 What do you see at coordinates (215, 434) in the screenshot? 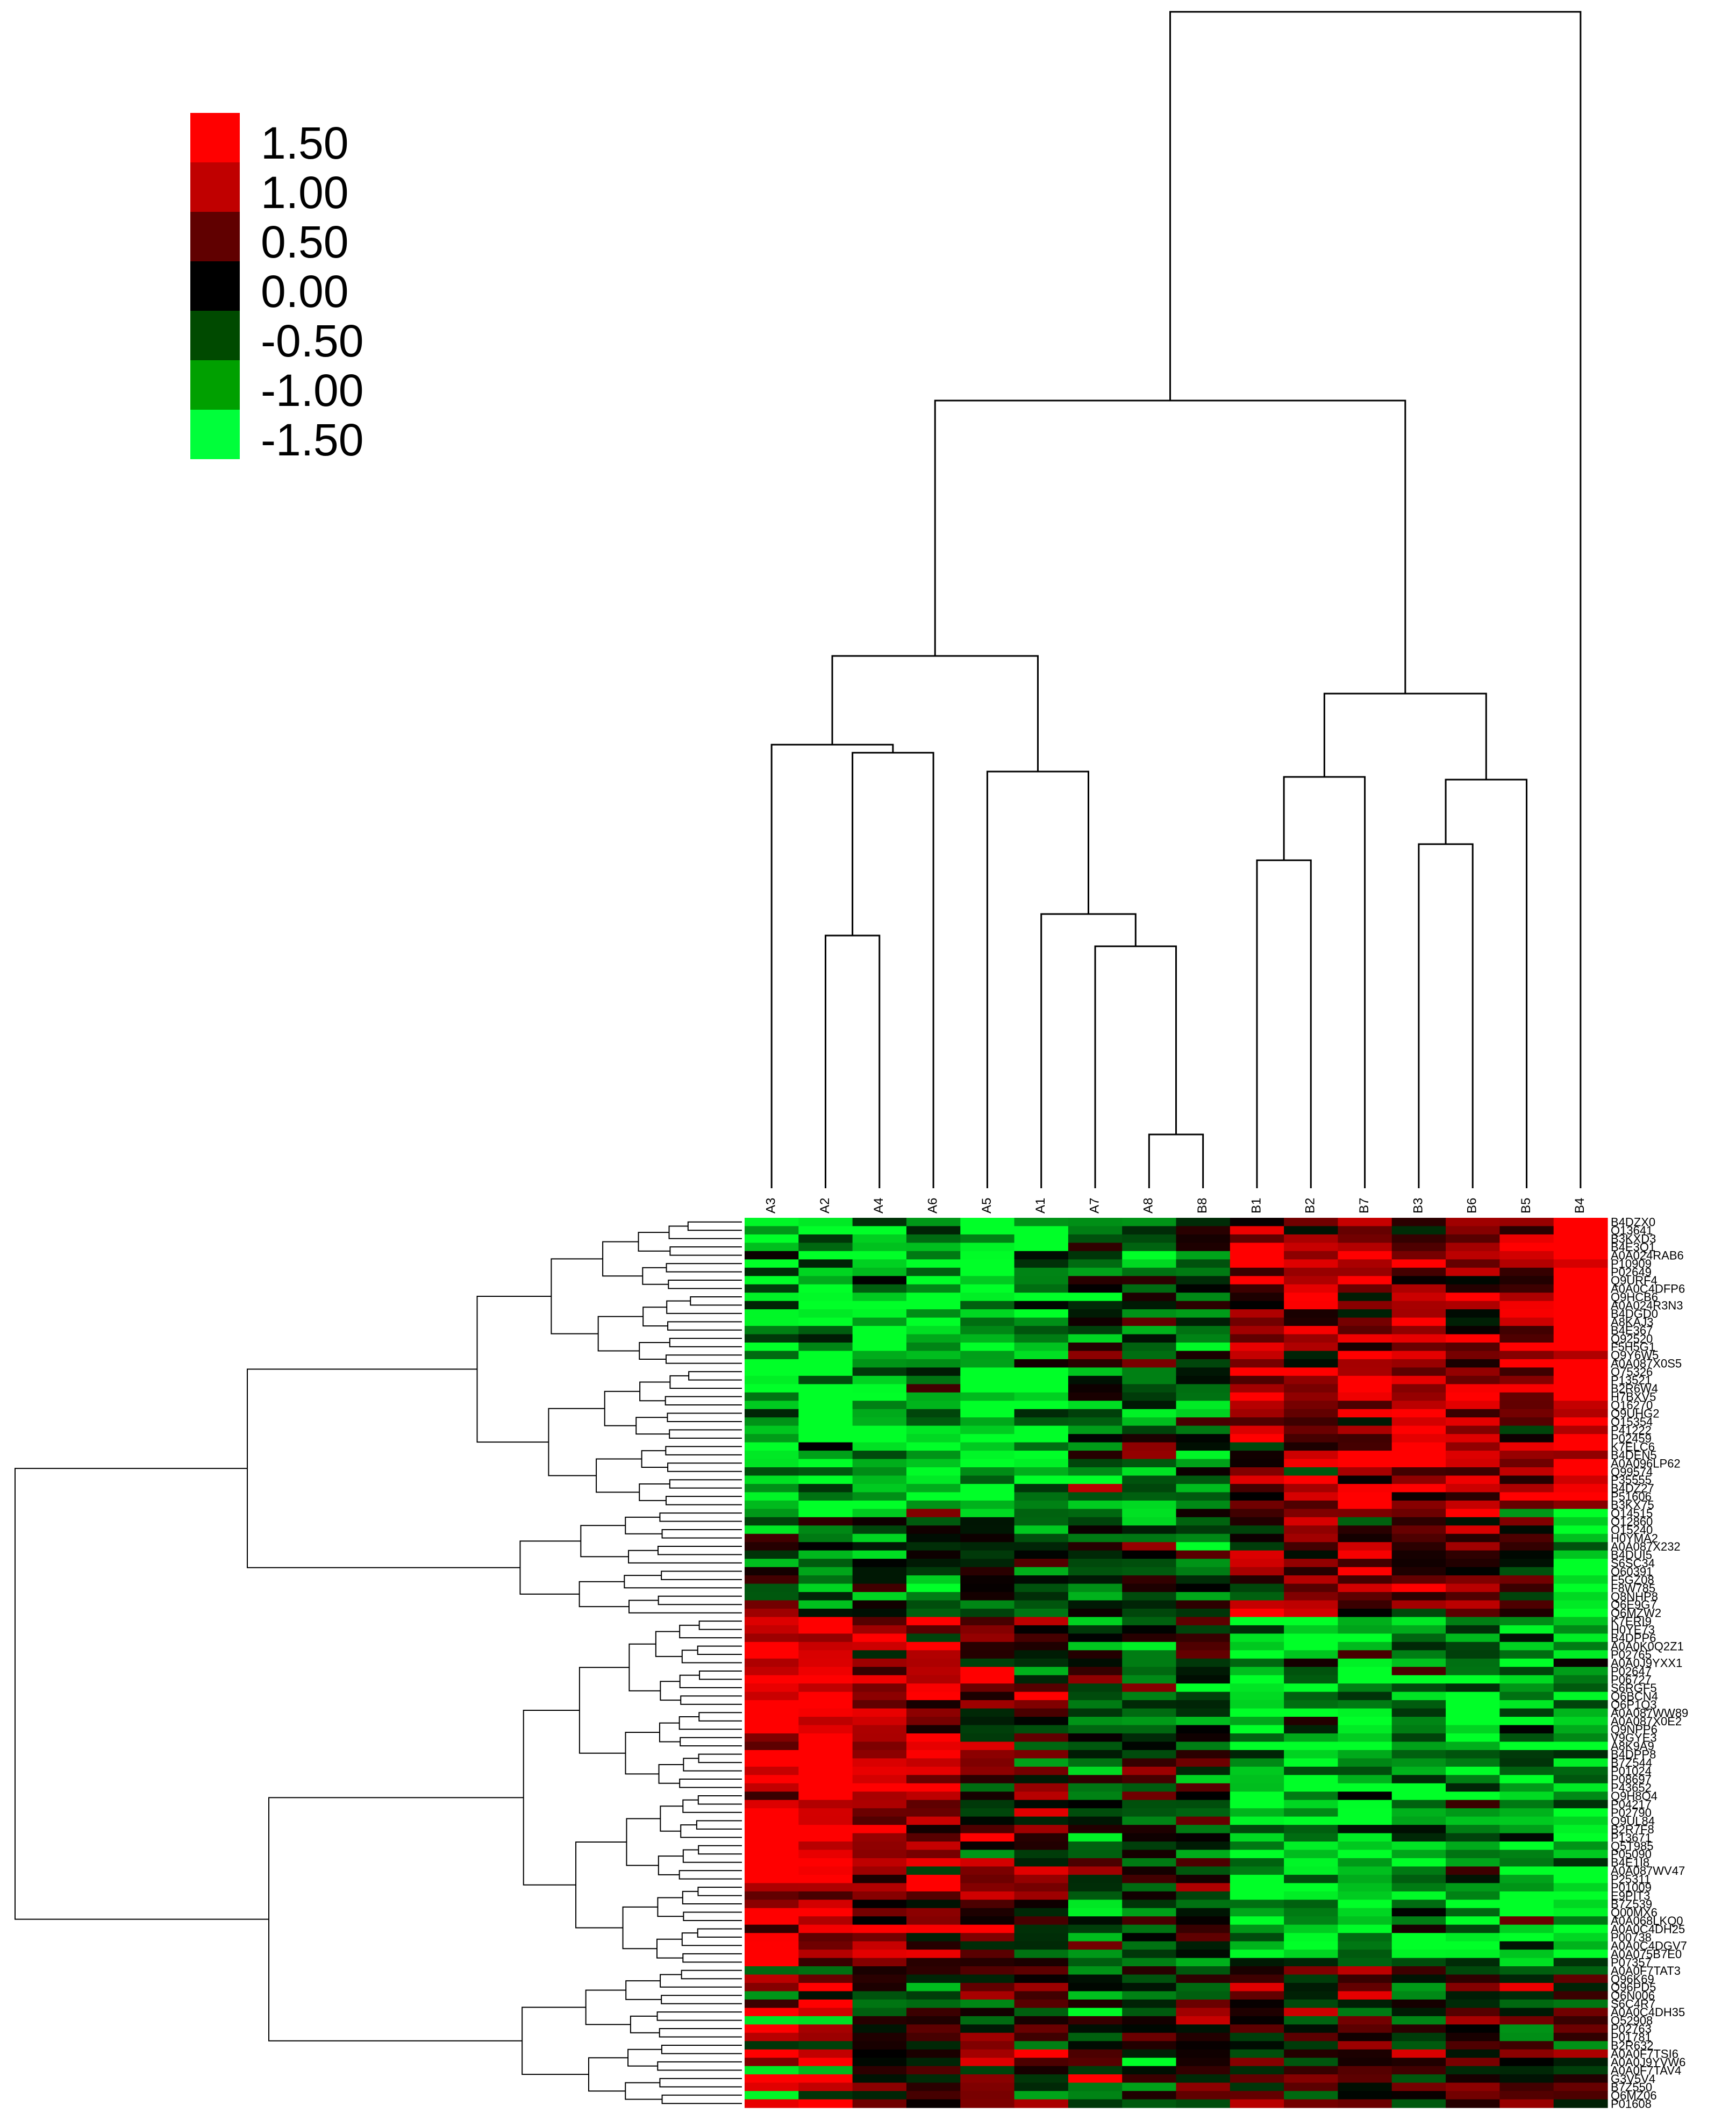
I see `legend-swatch` at bounding box center [215, 434].